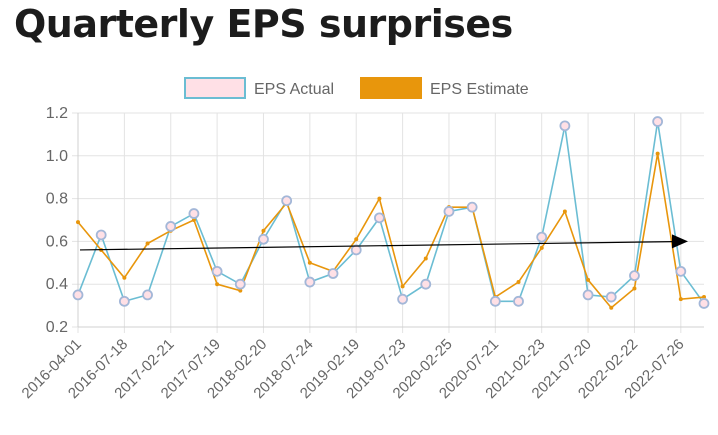 The width and height of the screenshot is (718, 435). I want to click on y-tick-label: 0.2, so click(57, 327).